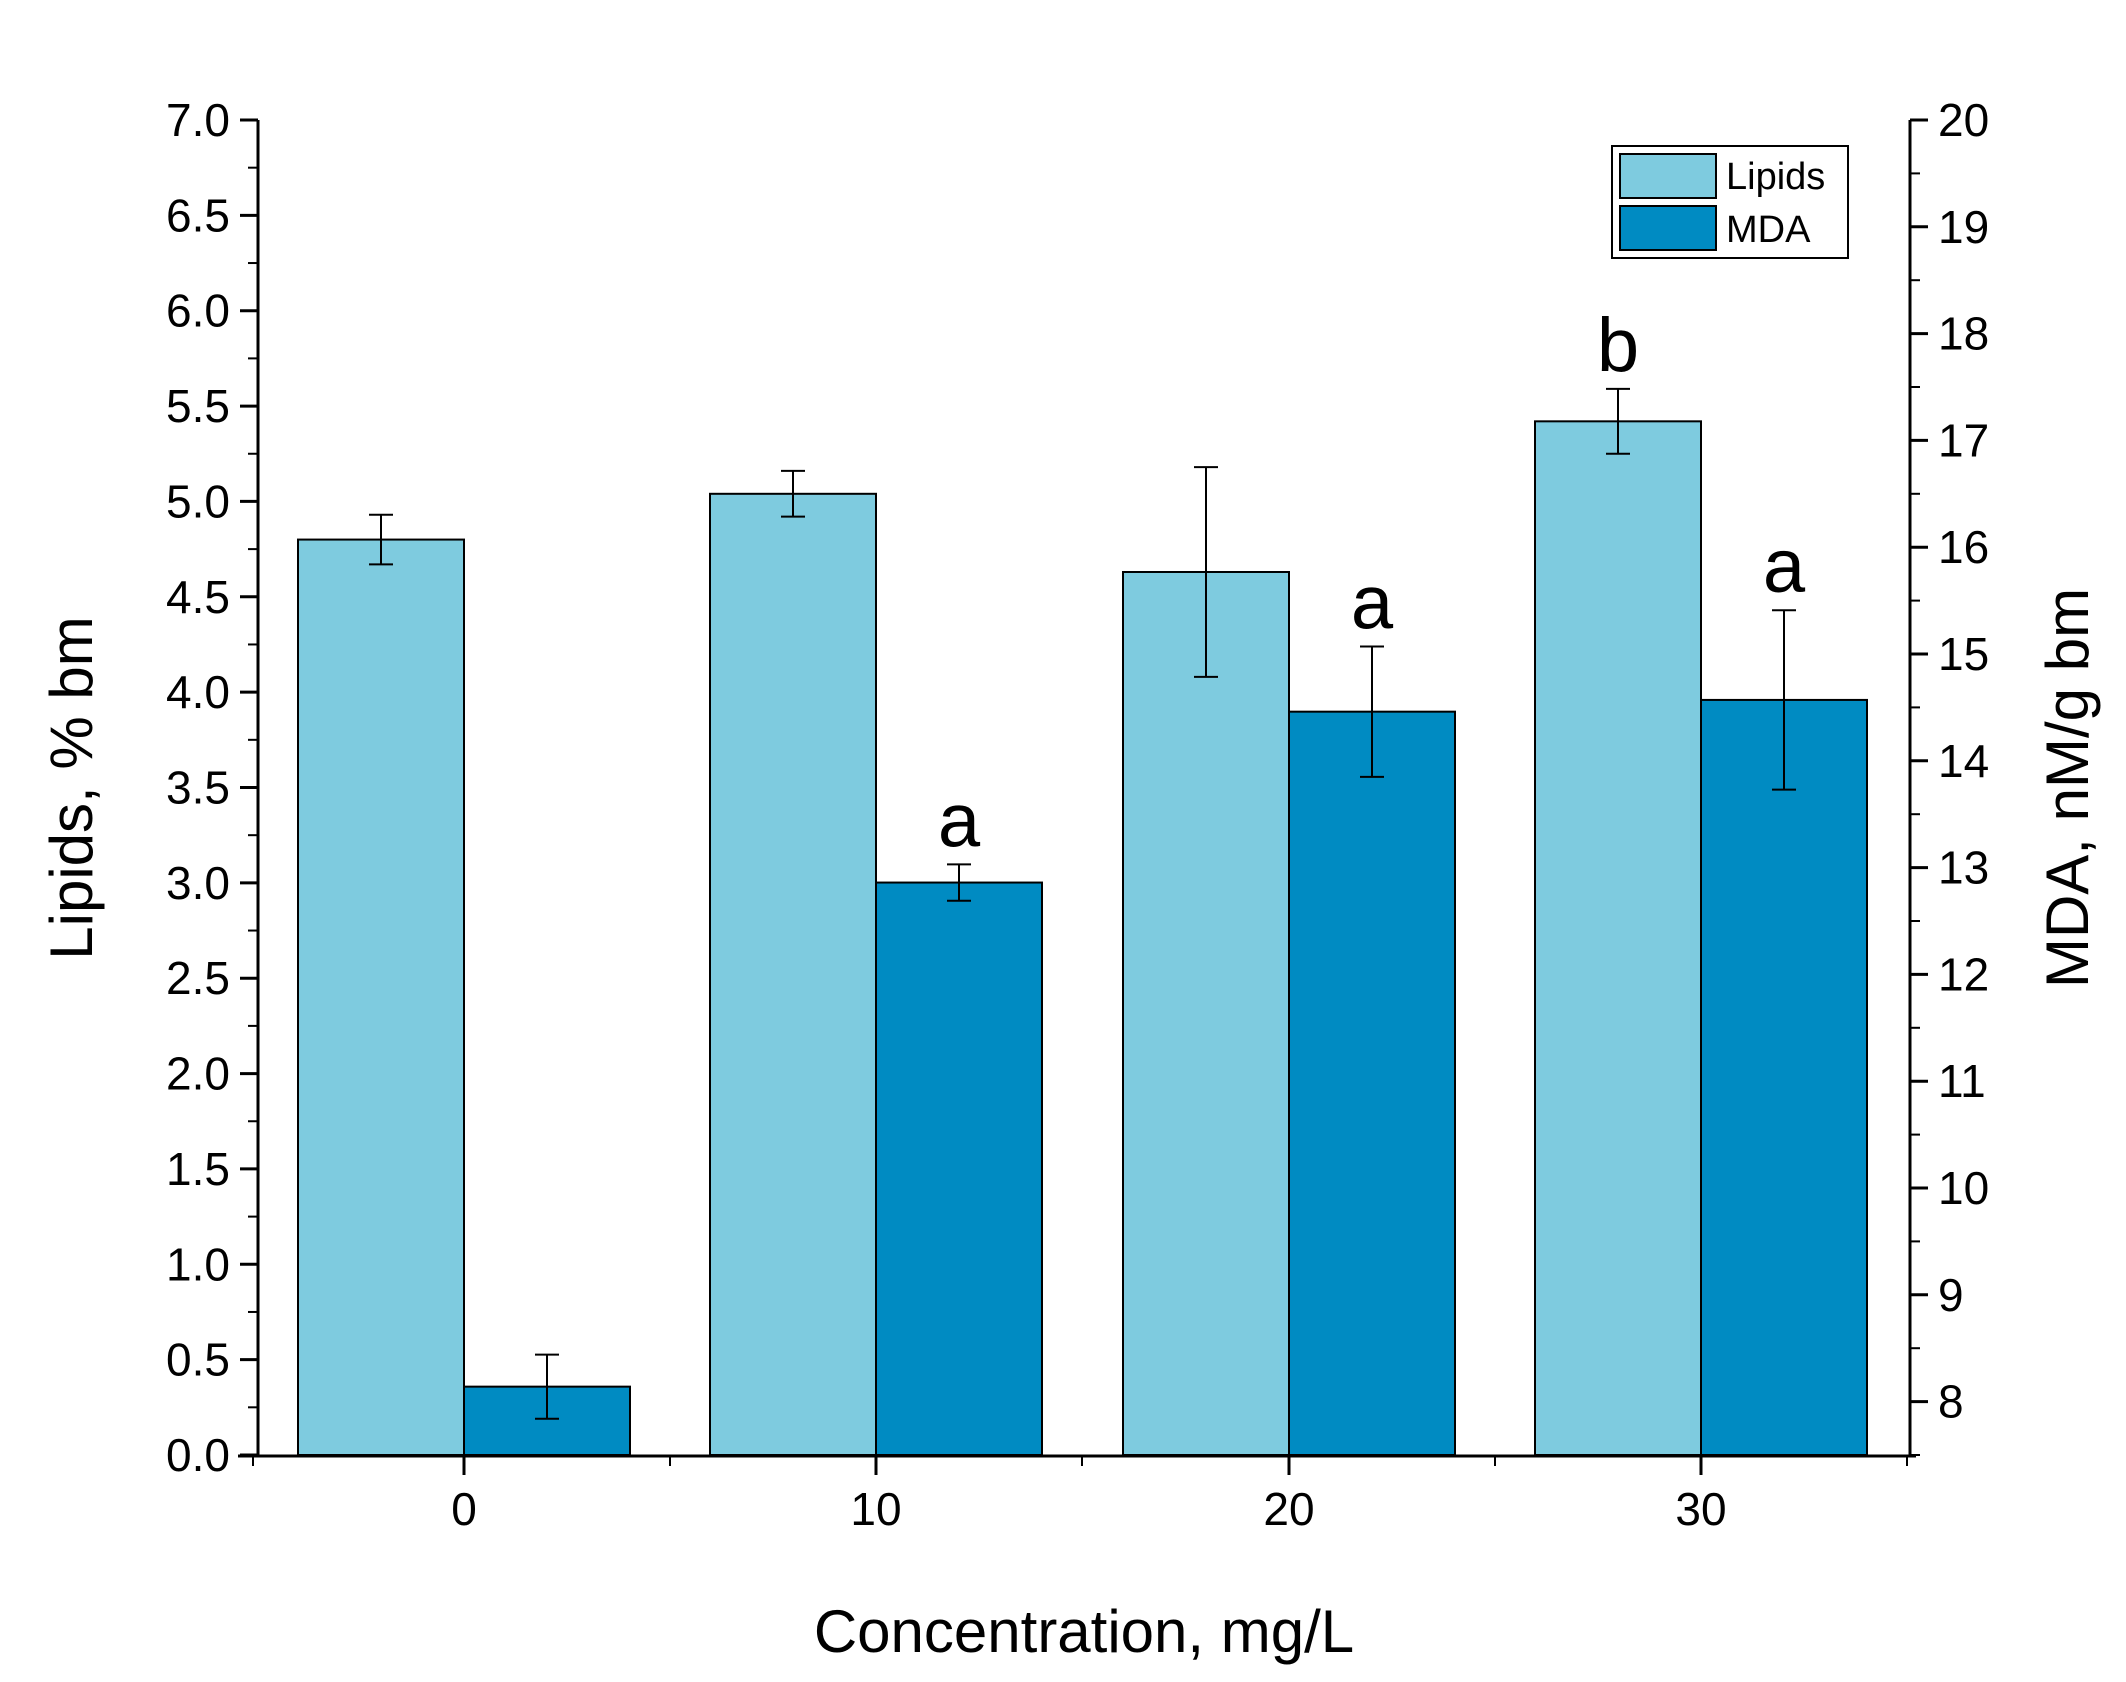 Image resolution: width=2126 pixels, height=1682 pixels. I want to click on y-right-tick-label: 16, so click(1963, 547).